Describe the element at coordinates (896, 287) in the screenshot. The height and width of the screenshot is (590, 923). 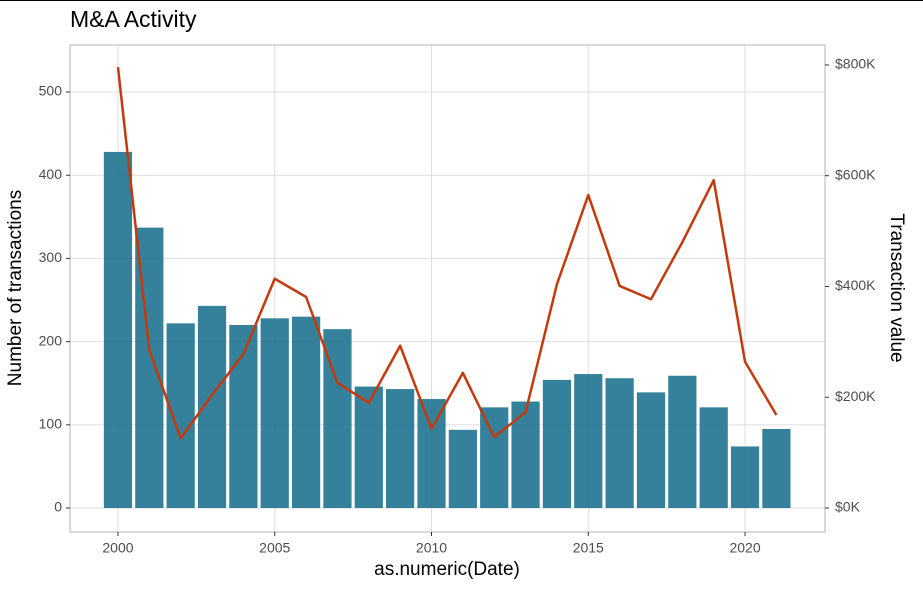
I see `y2-axis-label: Transaction value` at that location.